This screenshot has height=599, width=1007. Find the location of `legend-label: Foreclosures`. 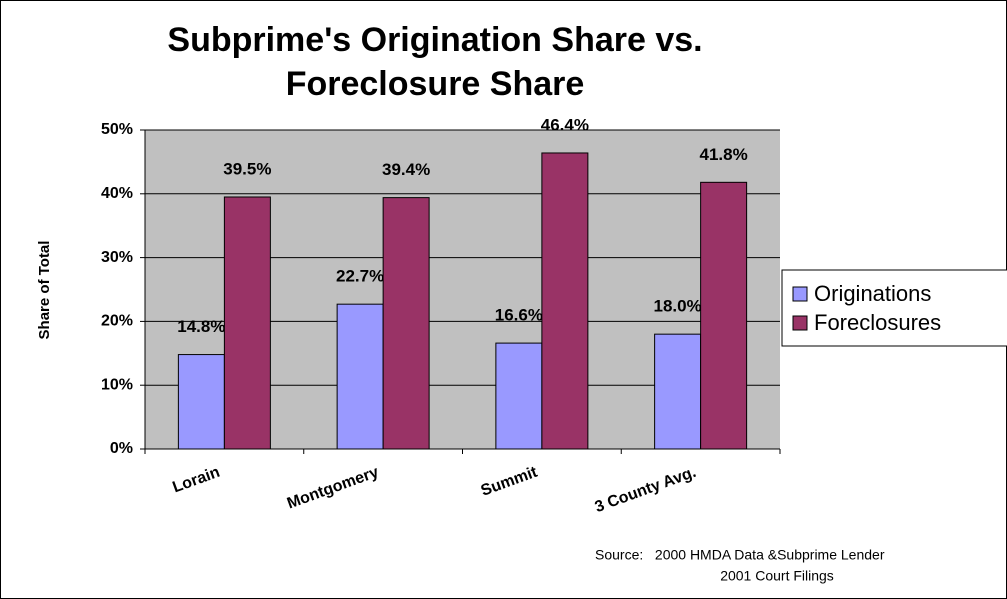

legend-label: Foreclosures is located at coordinates (877, 322).